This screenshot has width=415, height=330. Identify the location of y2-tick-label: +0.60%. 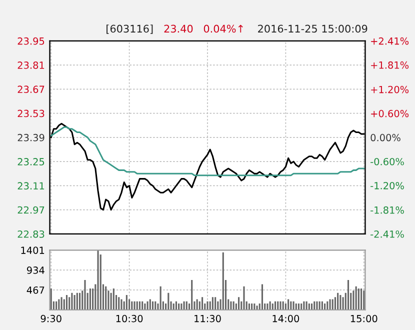
(390, 114).